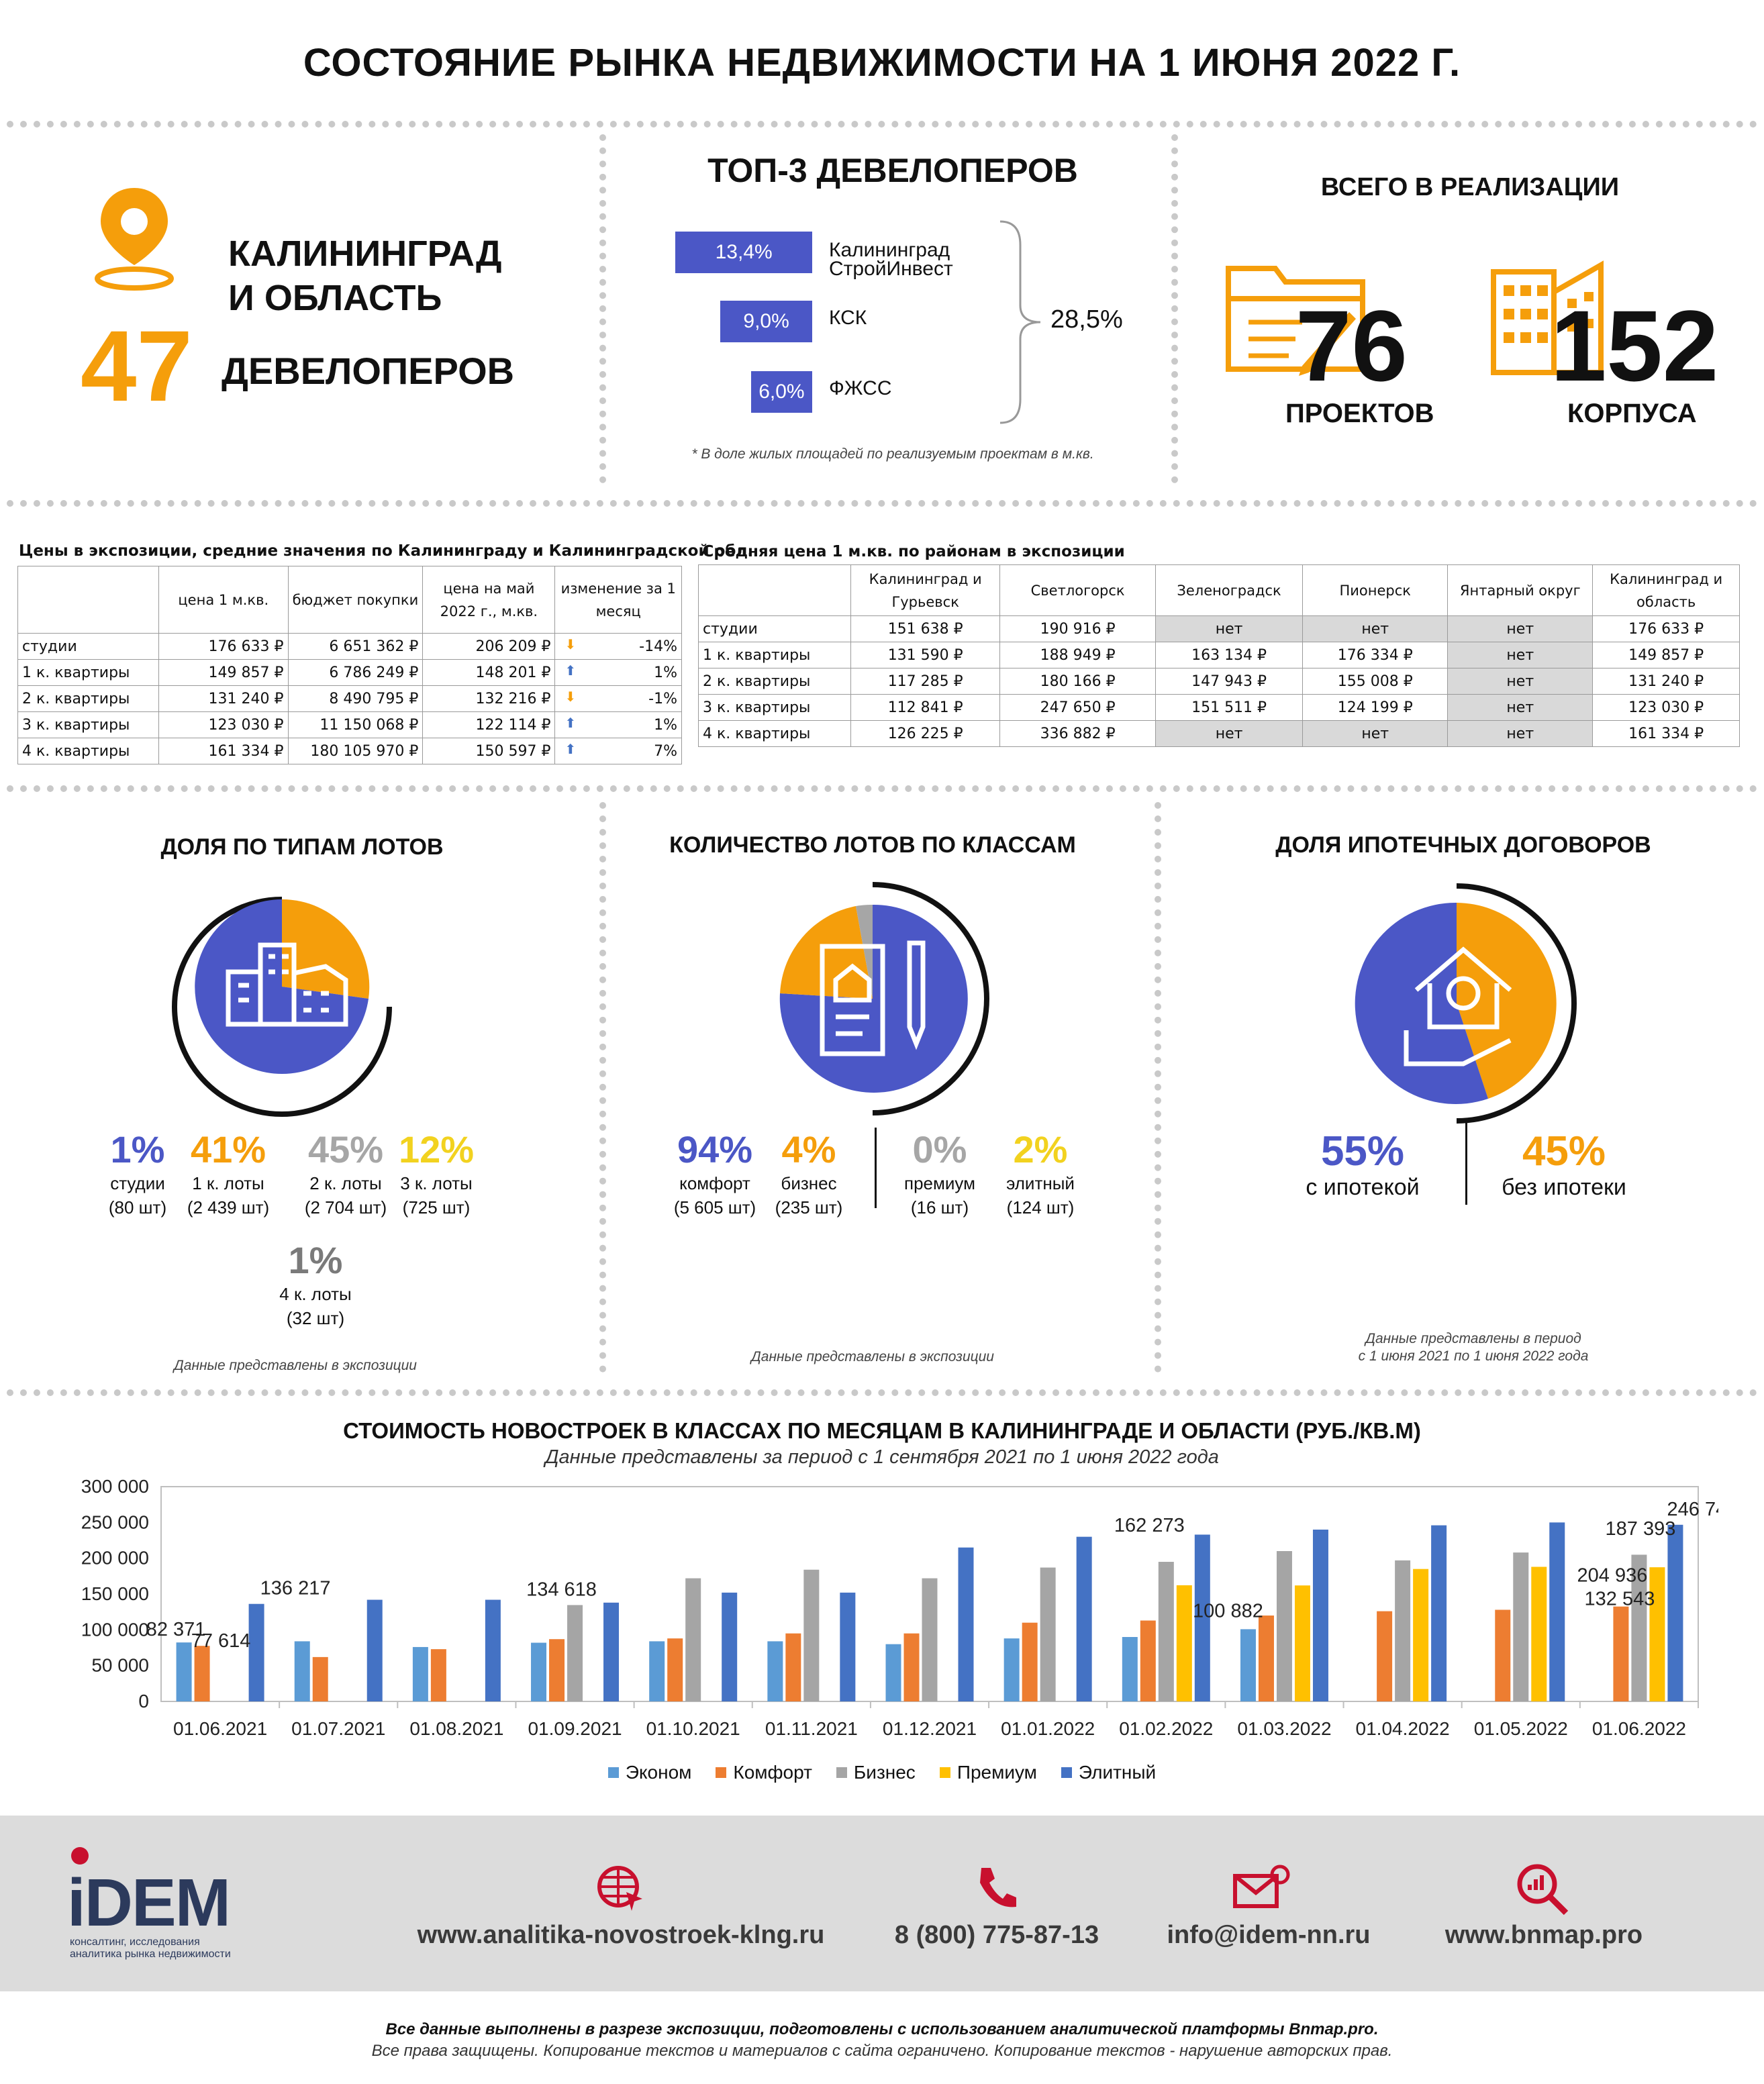 The height and width of the screenshot is (2084, 1764). I want to click on x-tick-label: 01.01.2022, so click(1048, 1729).